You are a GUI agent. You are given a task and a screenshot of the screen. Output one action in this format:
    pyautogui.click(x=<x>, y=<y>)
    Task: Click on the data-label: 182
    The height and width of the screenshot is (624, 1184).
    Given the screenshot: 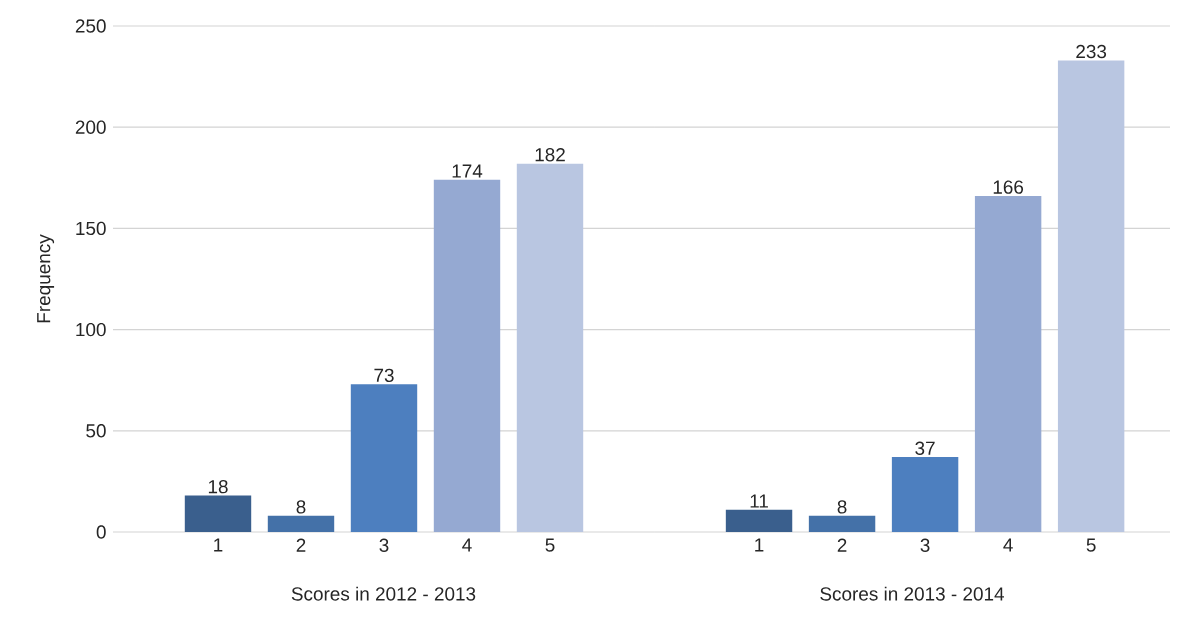 What is the action you would take?
    pyautogui.click(x=550, y=155)
    